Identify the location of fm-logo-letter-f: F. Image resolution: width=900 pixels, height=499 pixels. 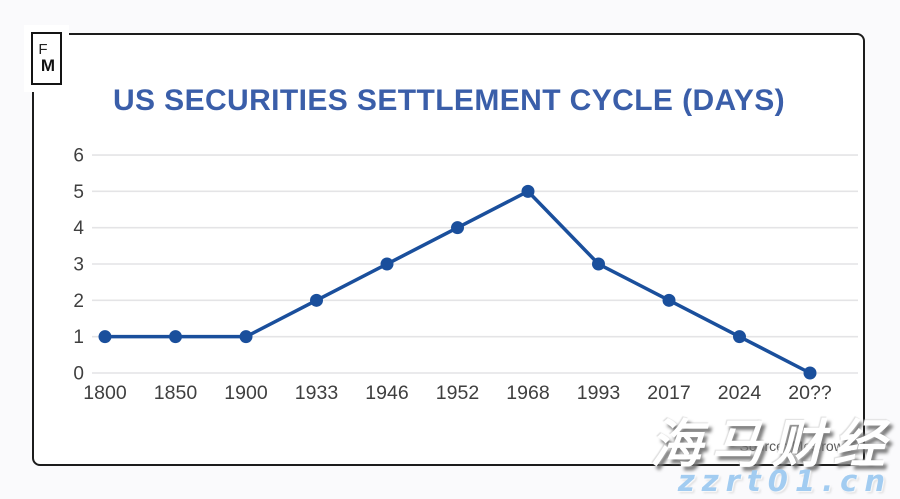
(43, 49).